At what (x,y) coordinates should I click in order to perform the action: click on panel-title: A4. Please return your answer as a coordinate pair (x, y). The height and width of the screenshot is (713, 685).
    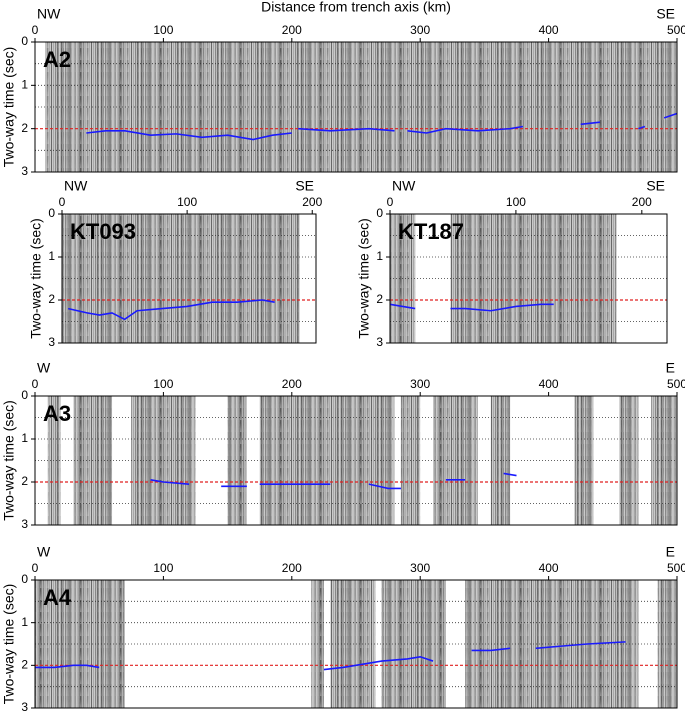
    Looking at the image, I should click on (57, 597).